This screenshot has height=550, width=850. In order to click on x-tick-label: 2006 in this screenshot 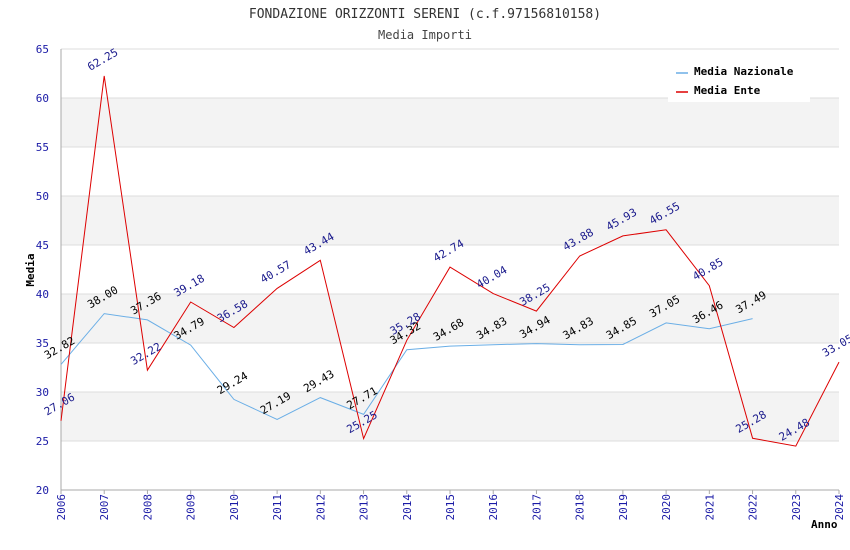, I will do `click(61, 507)`.